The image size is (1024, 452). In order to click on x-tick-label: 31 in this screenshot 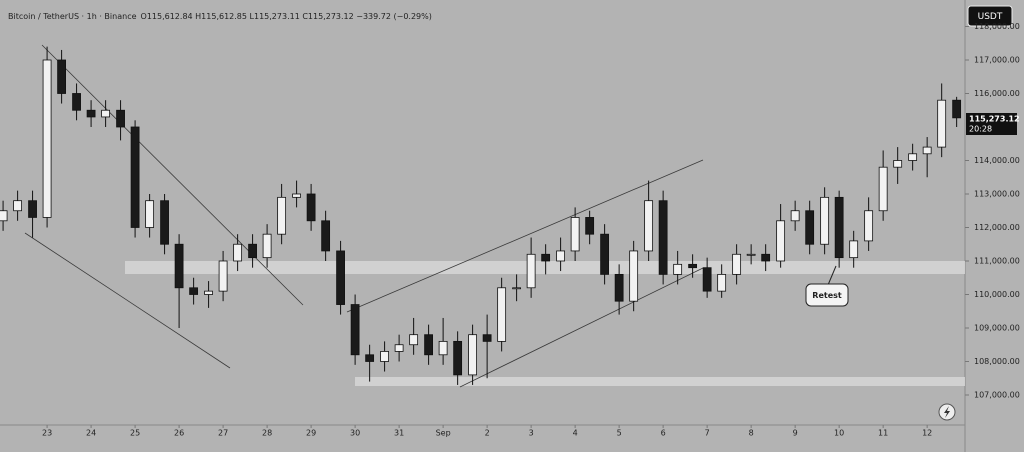, I will do `click(399, 433)`.